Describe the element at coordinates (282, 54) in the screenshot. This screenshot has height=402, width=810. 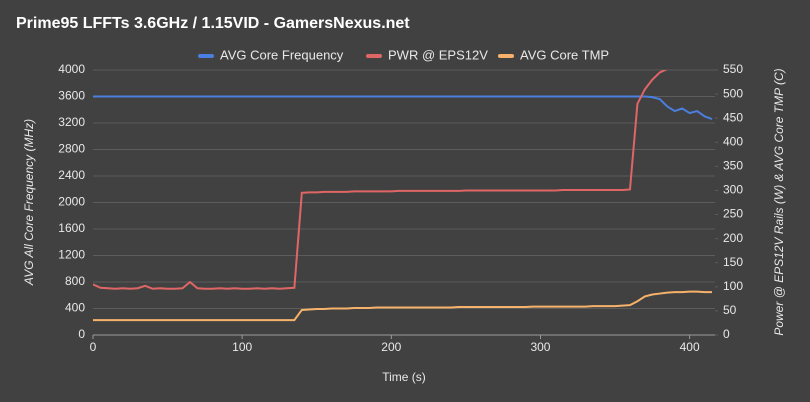
I see `legend-label: AVG Core Frequency` at that location.